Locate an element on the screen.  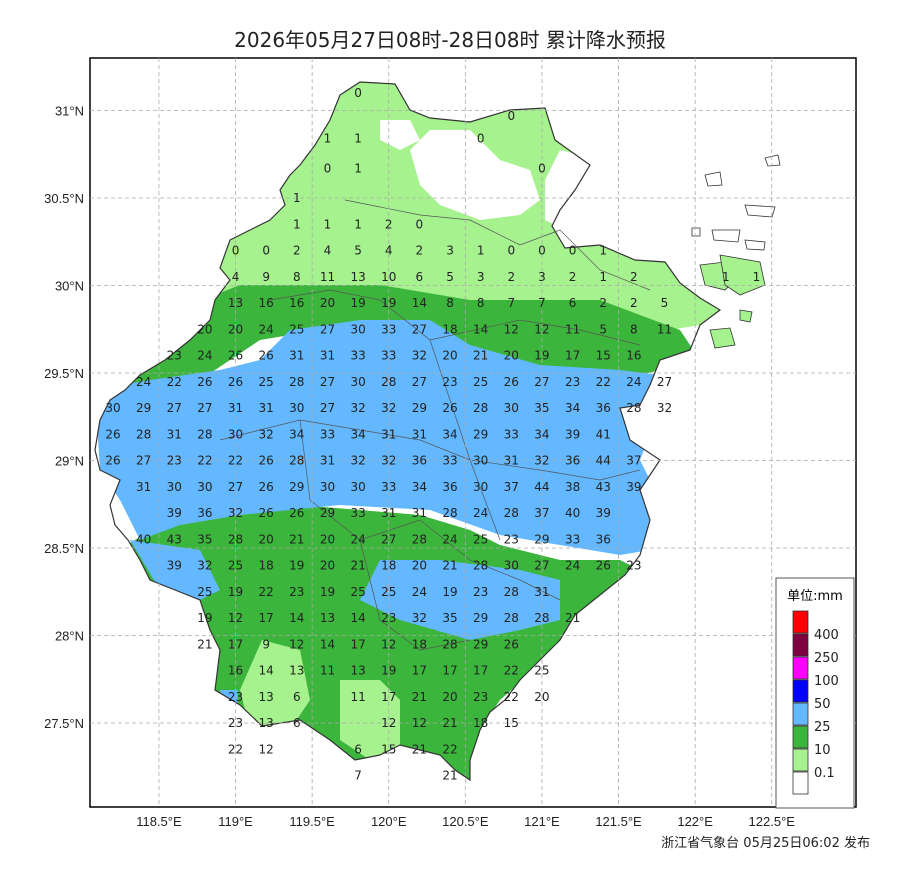
legend-swatch is located at coordinates (800, 691).